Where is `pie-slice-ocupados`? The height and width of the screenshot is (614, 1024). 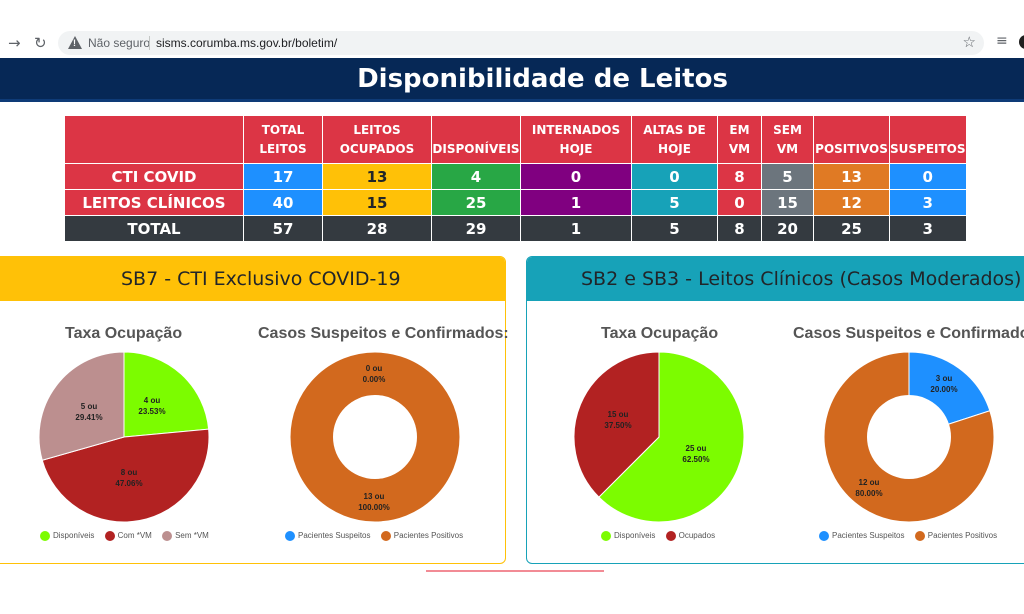 pie-slice-ocupados is located at coordinates (616, 424).